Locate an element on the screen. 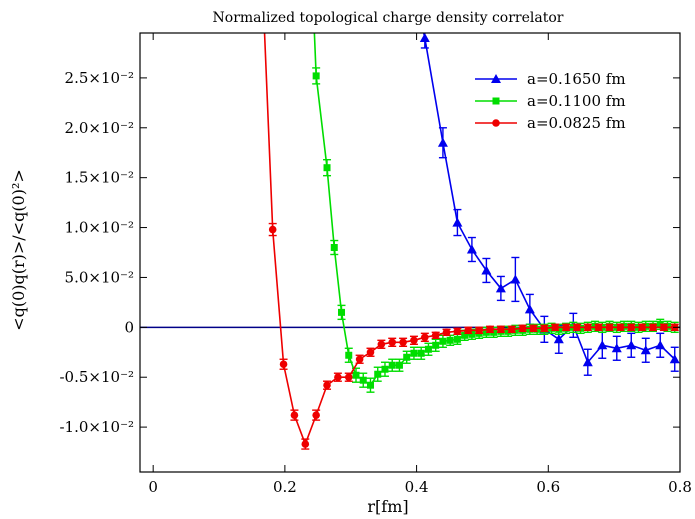 This screenshot has height=519, width=695. x-tick-label: 0.8 is located at coordinates (680, 487).